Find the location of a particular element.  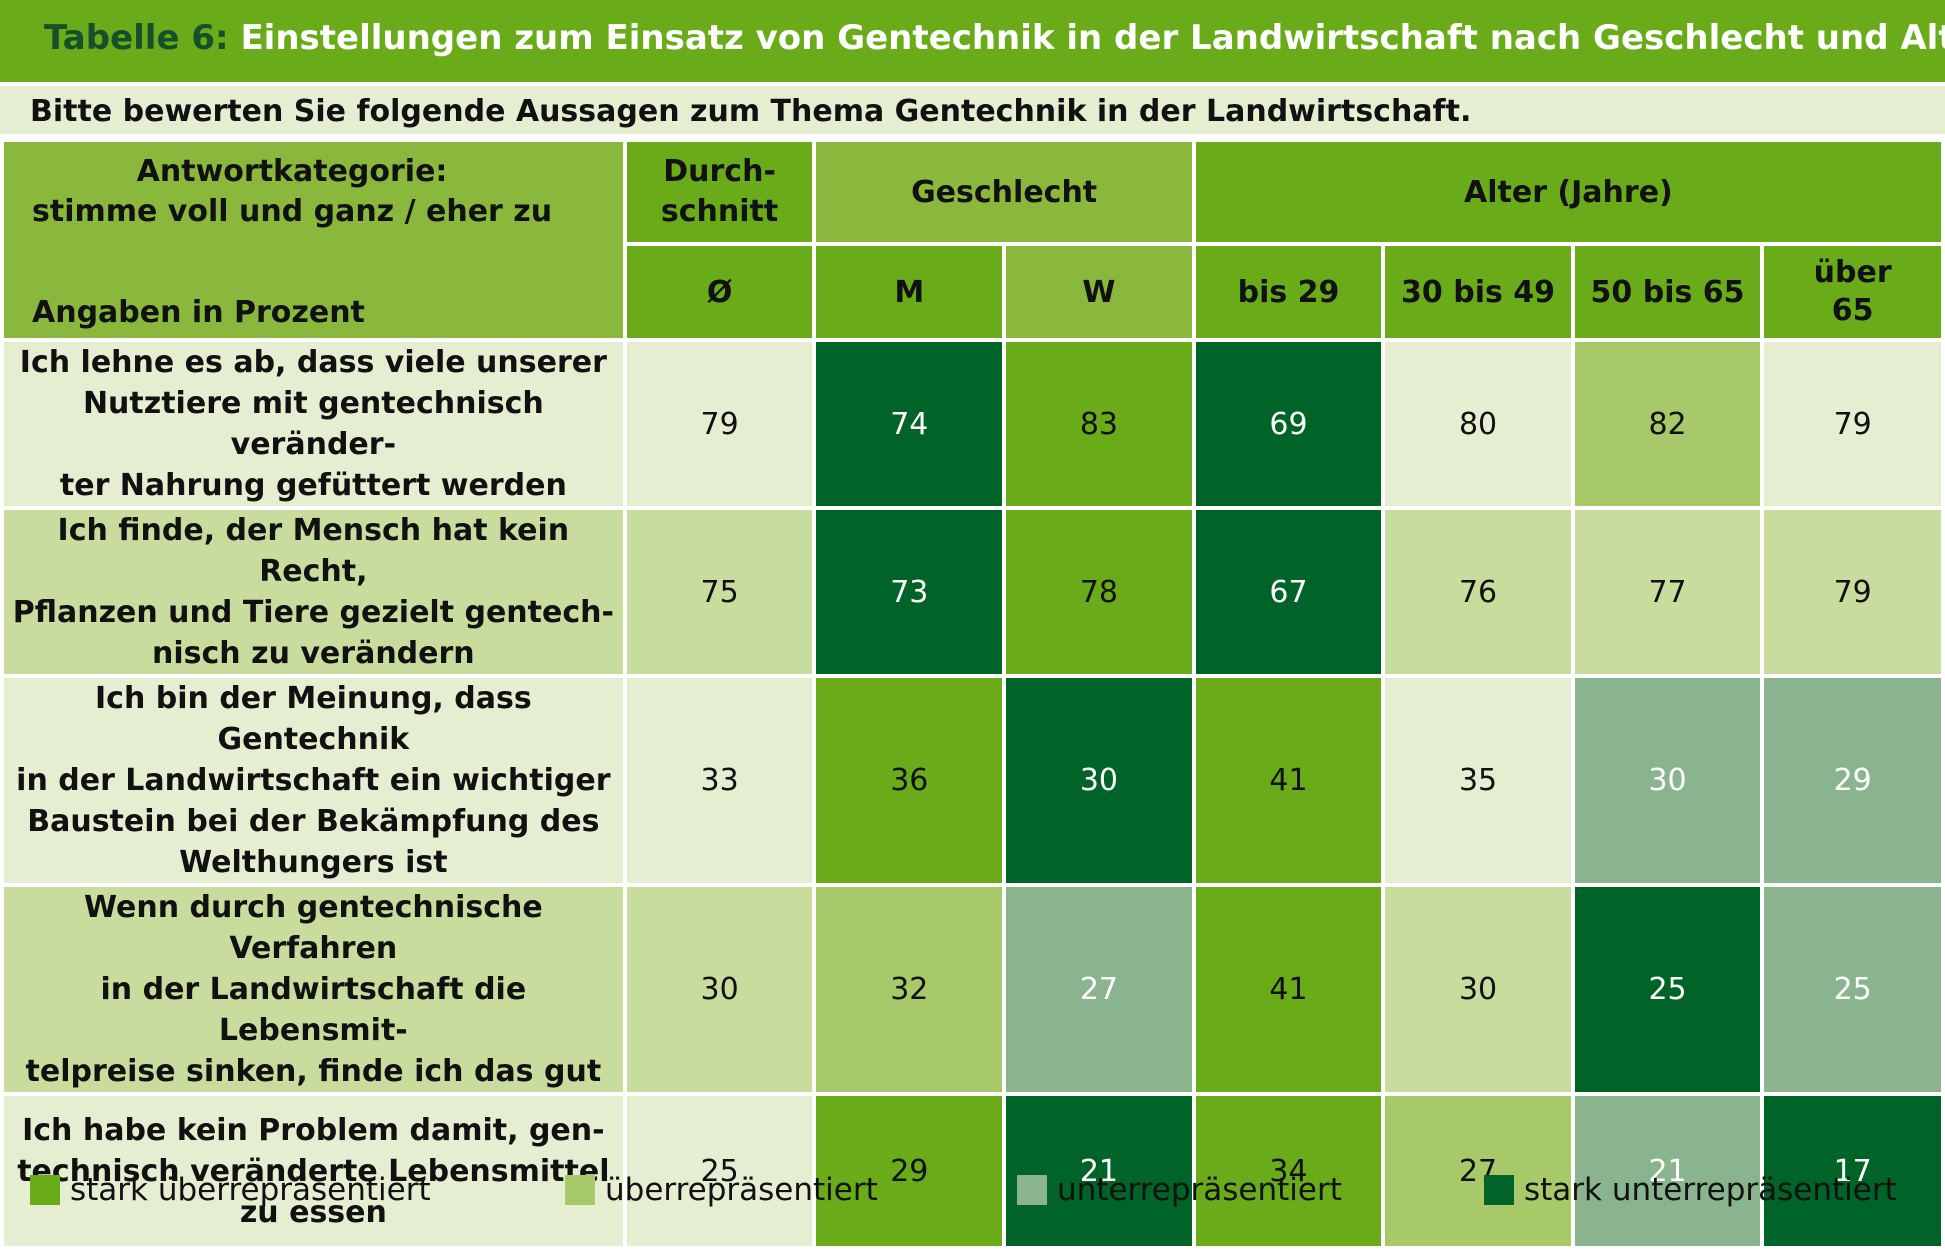

value-cell: 83 is located at coordinates (1099, 424).